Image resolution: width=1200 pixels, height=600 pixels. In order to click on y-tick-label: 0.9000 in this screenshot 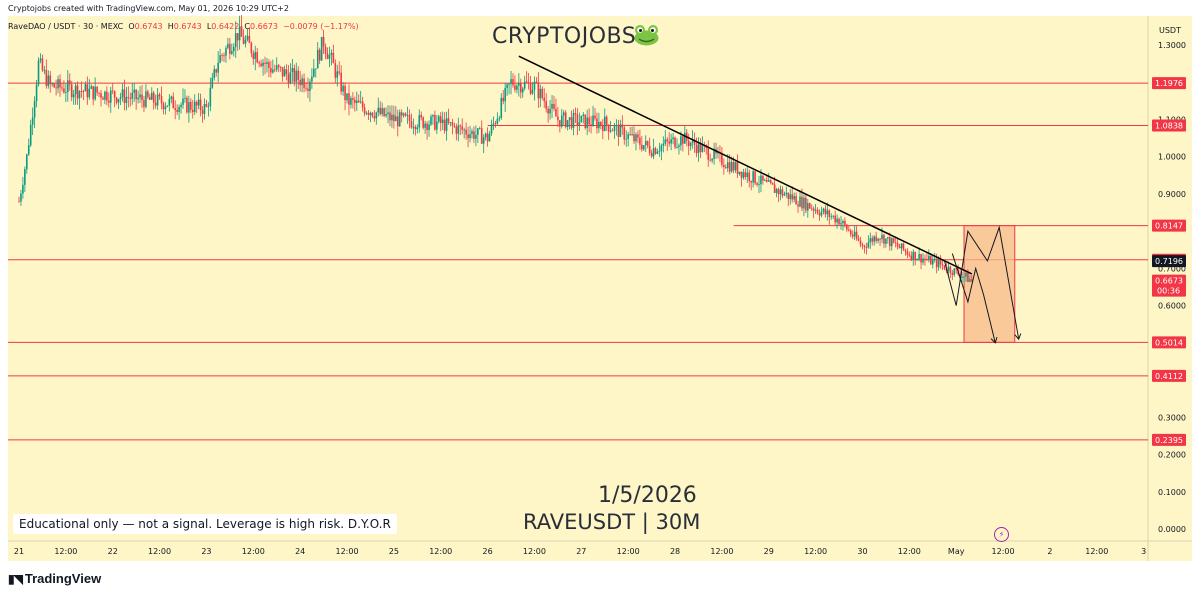, I will do `click(1172, 194)`.